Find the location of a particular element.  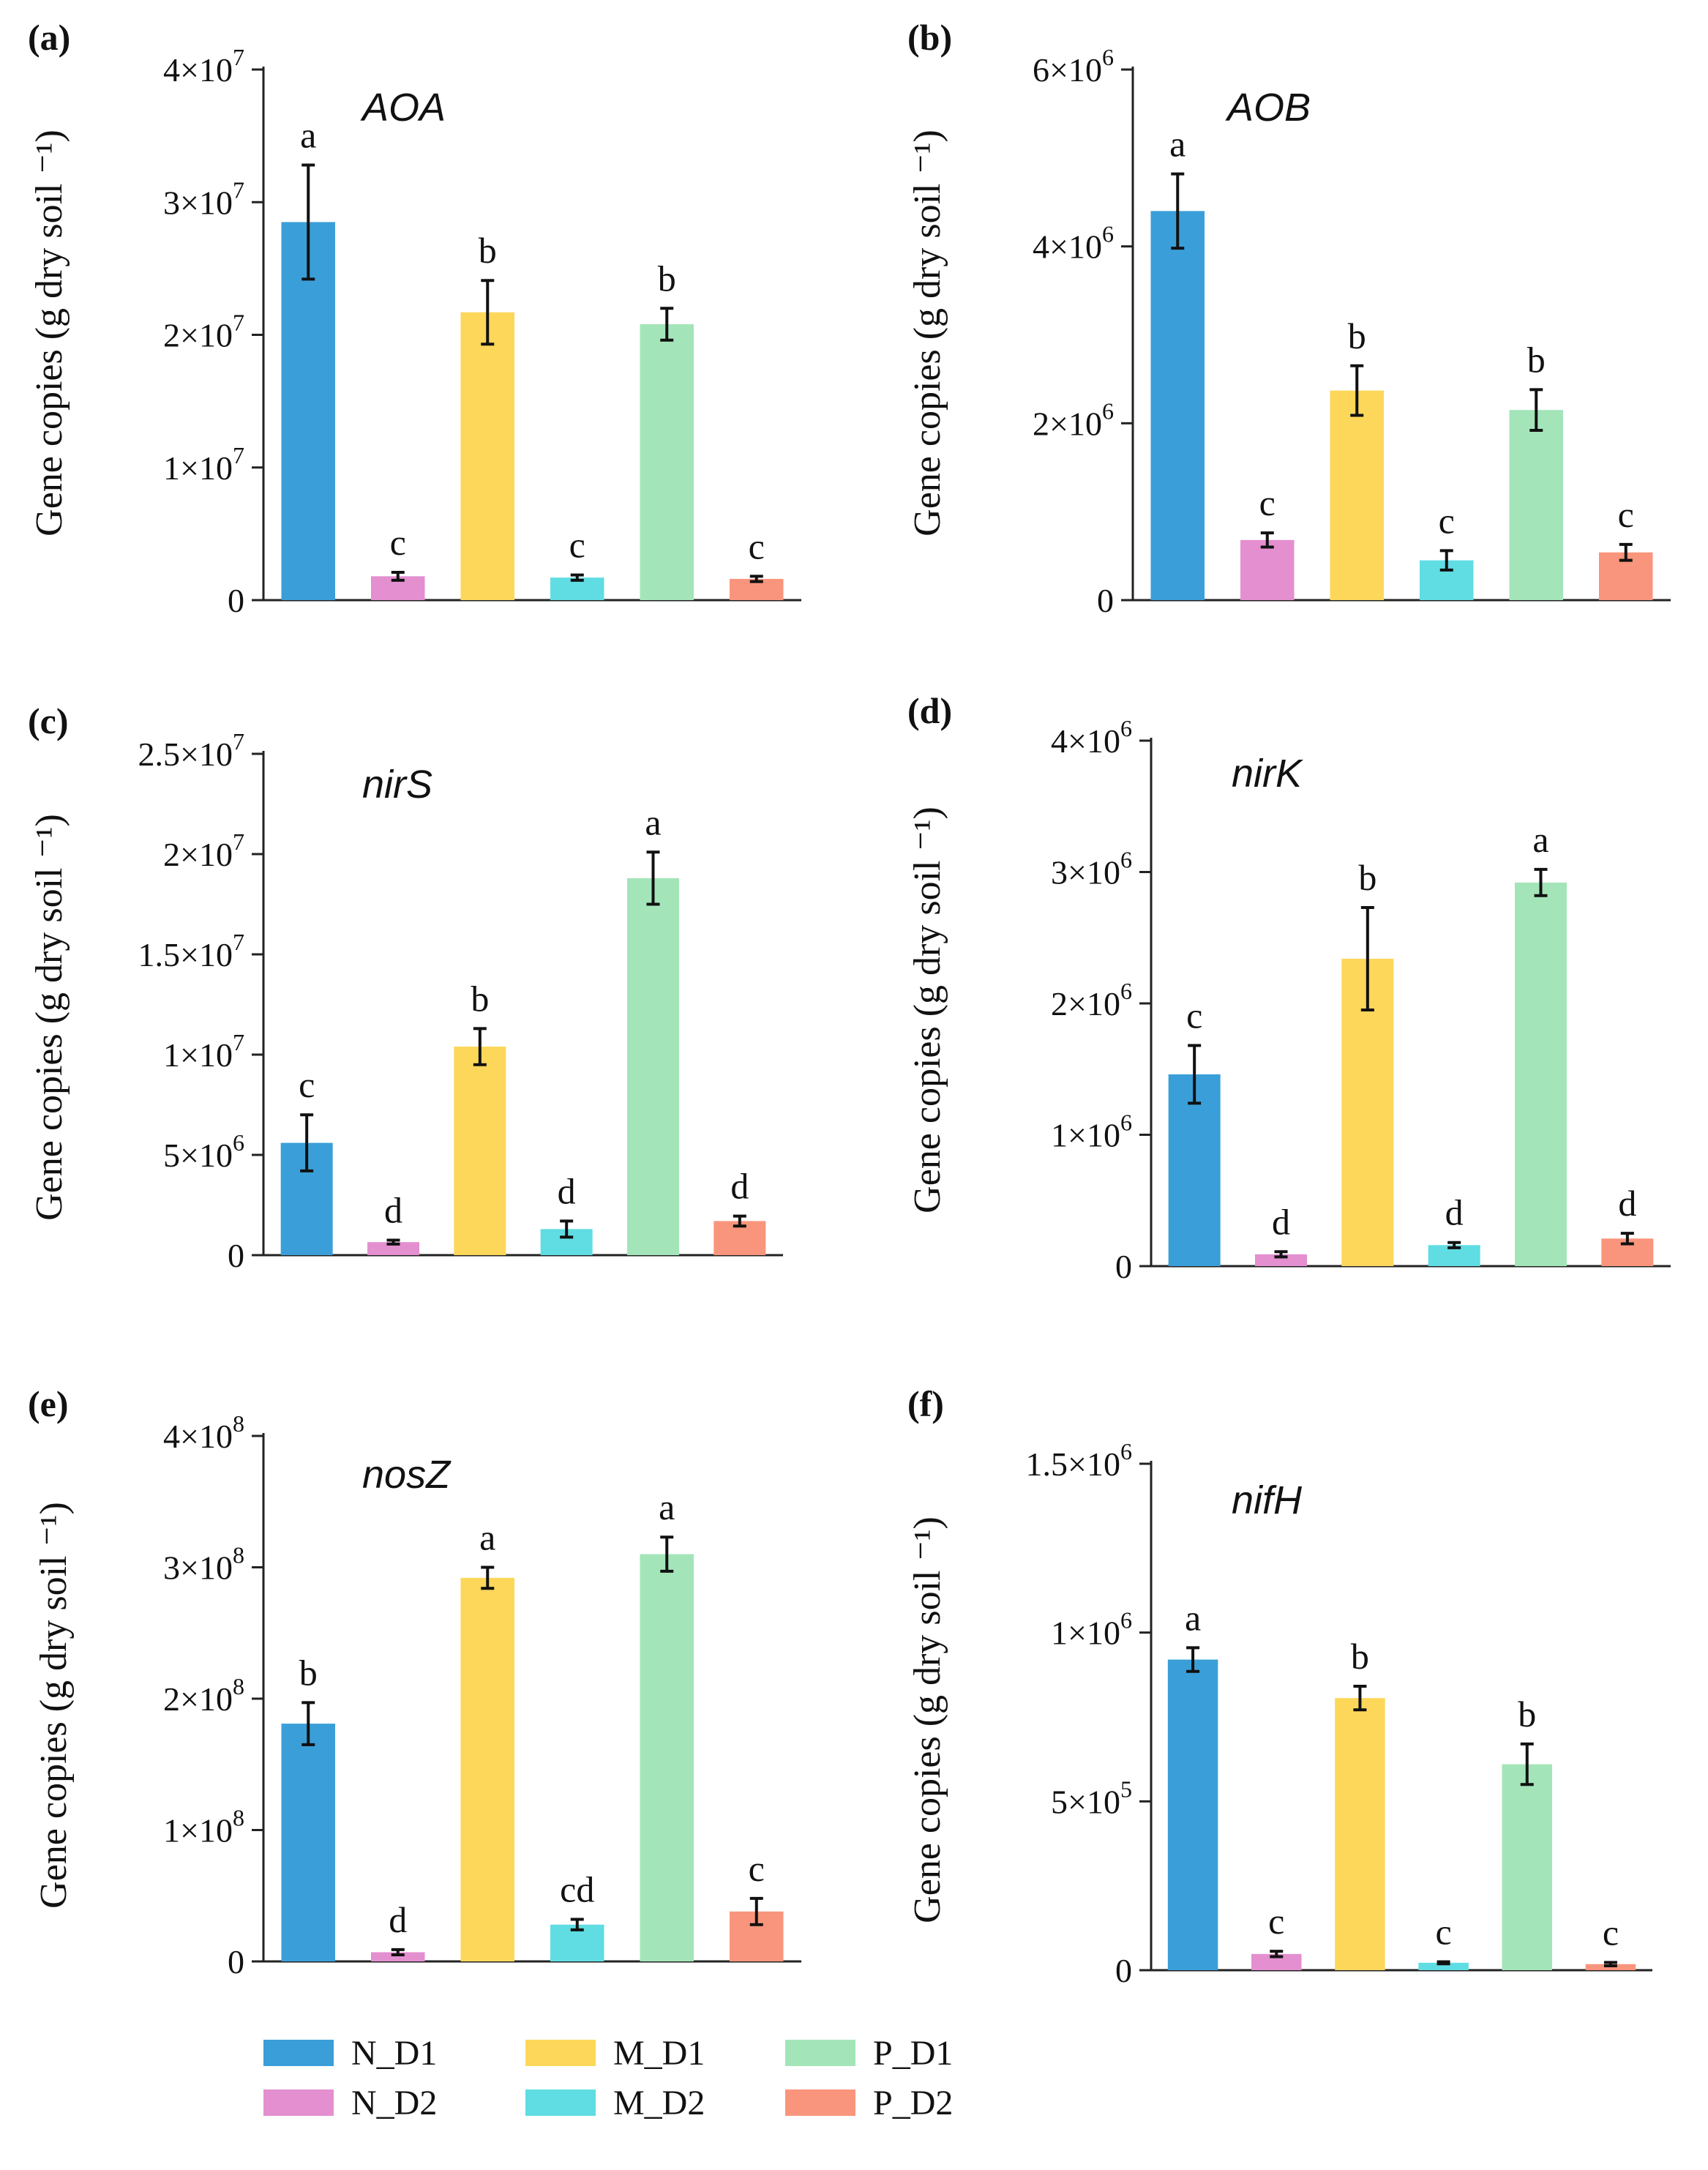

chart-title: nosZ is located at coordinates (407, 1475).